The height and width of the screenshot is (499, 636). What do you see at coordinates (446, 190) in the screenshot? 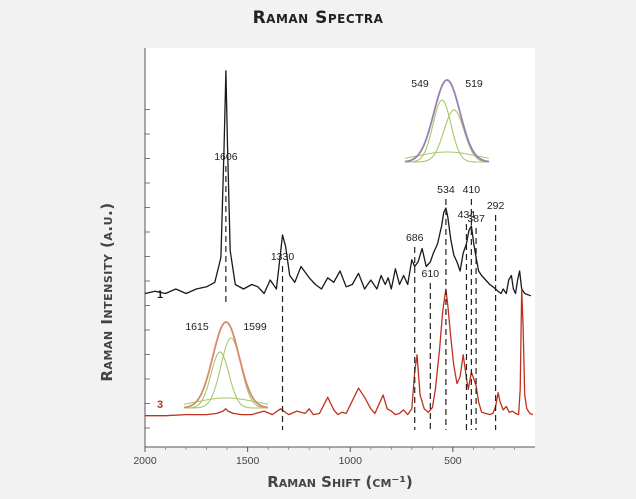
I see `peak-label: 534` at bounding box center [446, 190].